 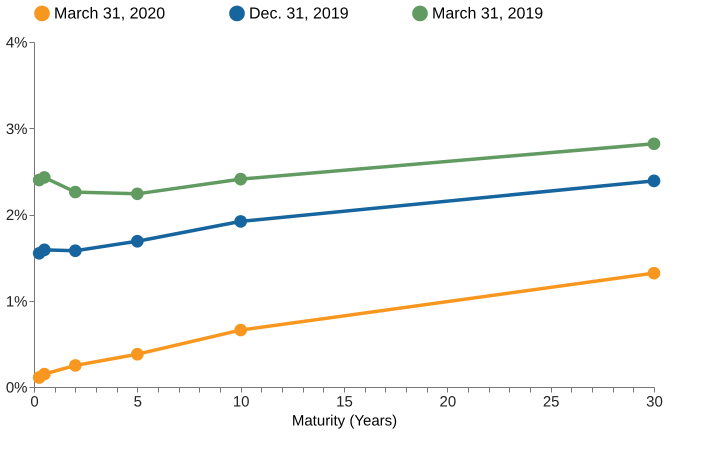 What do you see at coordinates (447, 402) in the screenshot?
I see `x-tick-label: 20` at bounding box center [447, 402].